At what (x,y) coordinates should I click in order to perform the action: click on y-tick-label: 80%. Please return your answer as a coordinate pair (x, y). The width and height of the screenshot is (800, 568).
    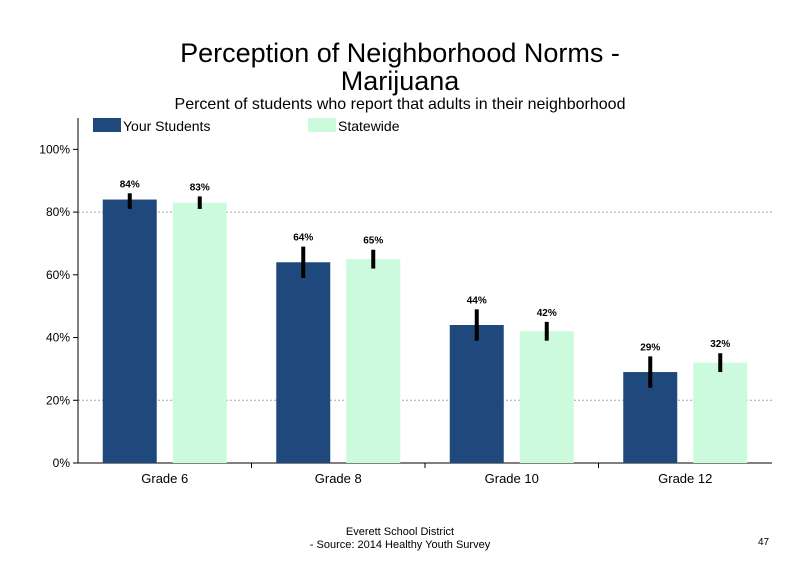
    Looking at the image, I should click on (58, 212).